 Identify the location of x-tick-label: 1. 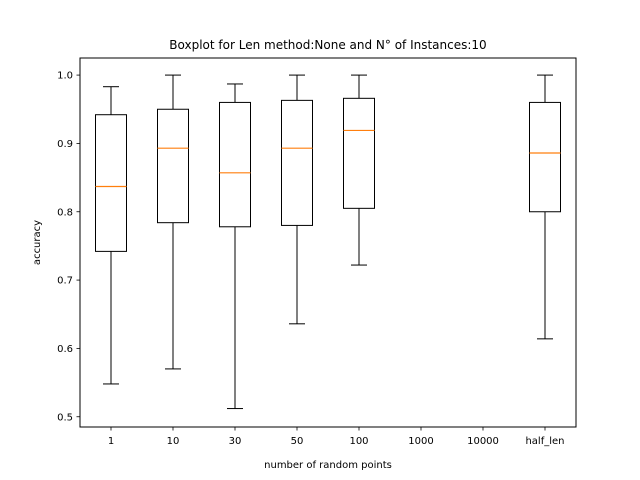
(111, 441).